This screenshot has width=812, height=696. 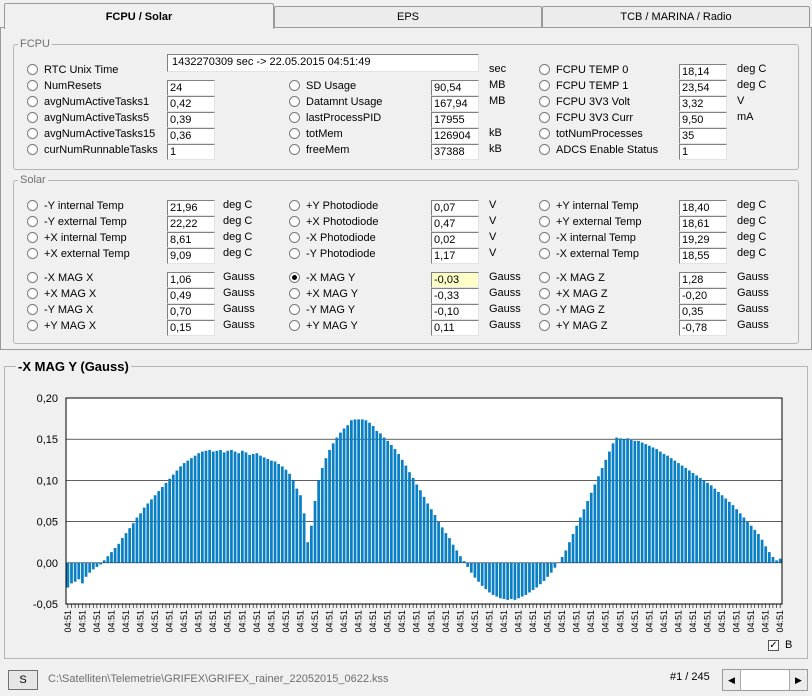 I want to click on radio-x-photodiode: -X Photodiode, so click(x=332, y=238).